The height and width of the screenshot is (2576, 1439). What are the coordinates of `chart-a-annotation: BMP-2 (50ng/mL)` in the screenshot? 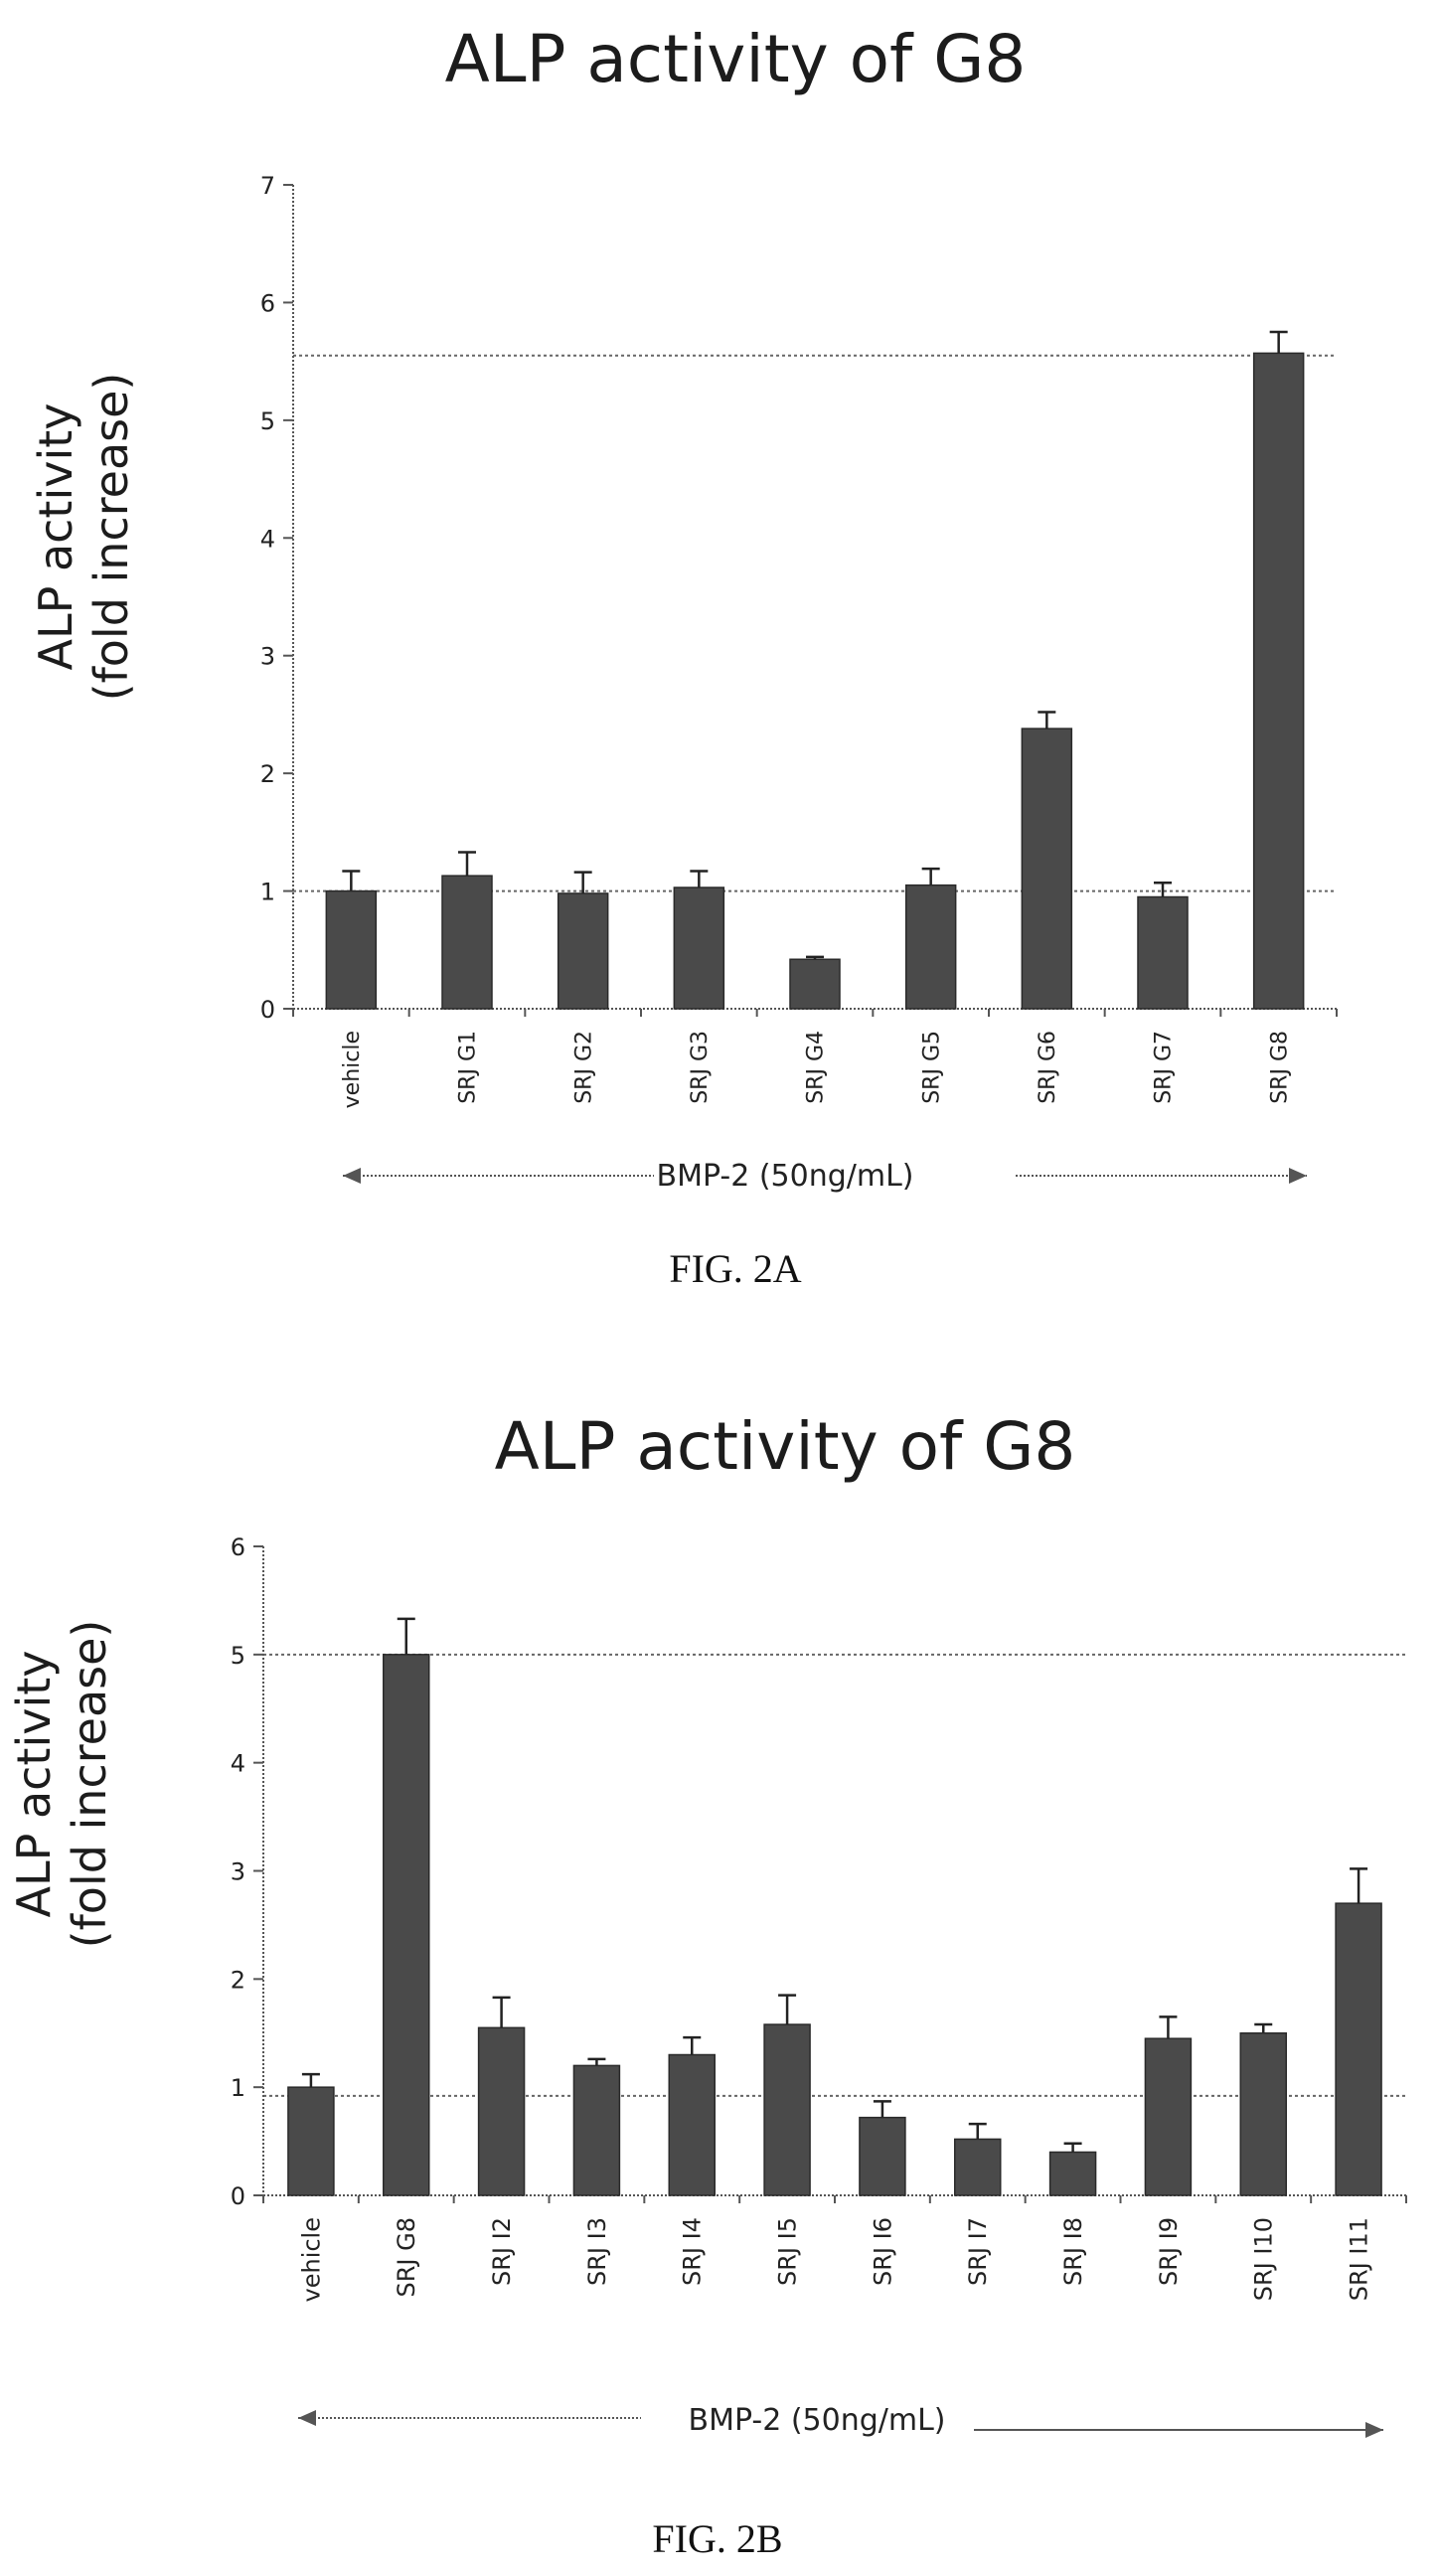 It's located at (784, 1176).